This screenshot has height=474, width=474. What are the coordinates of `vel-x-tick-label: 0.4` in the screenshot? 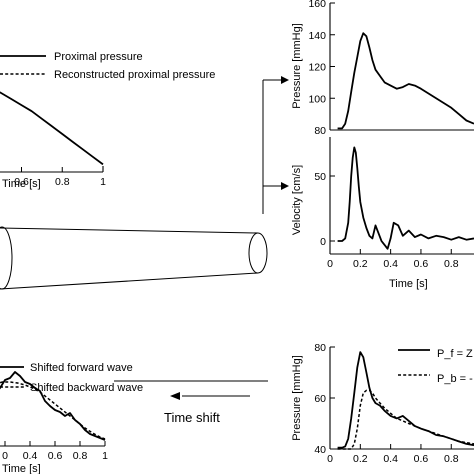 It's located at (390, 264).